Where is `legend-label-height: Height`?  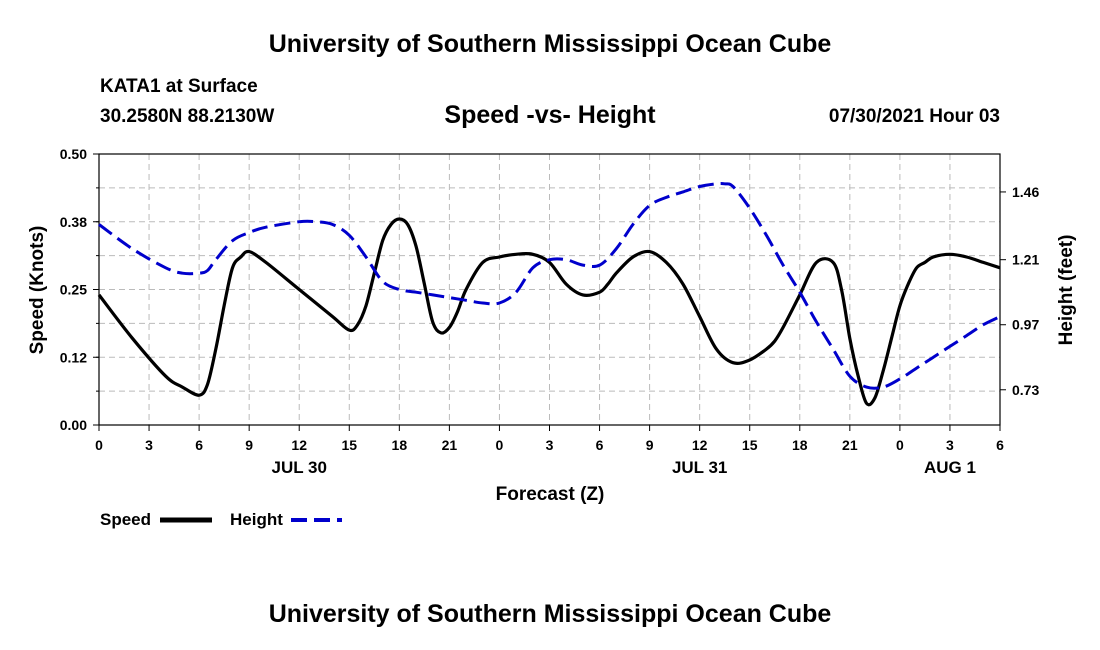
legend-label-height: Height is located at coordinates (256, 519).